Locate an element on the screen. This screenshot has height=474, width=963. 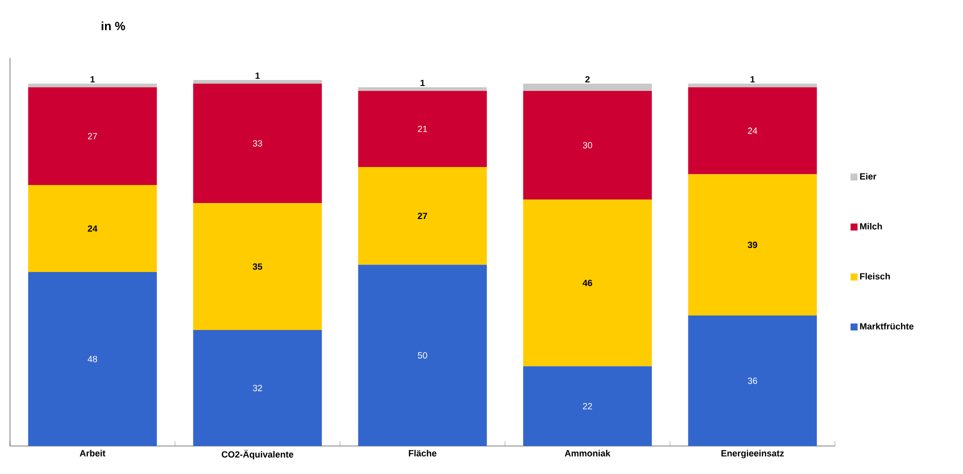
x-tick-label: Arbeit is located at coordinates (93, 453).